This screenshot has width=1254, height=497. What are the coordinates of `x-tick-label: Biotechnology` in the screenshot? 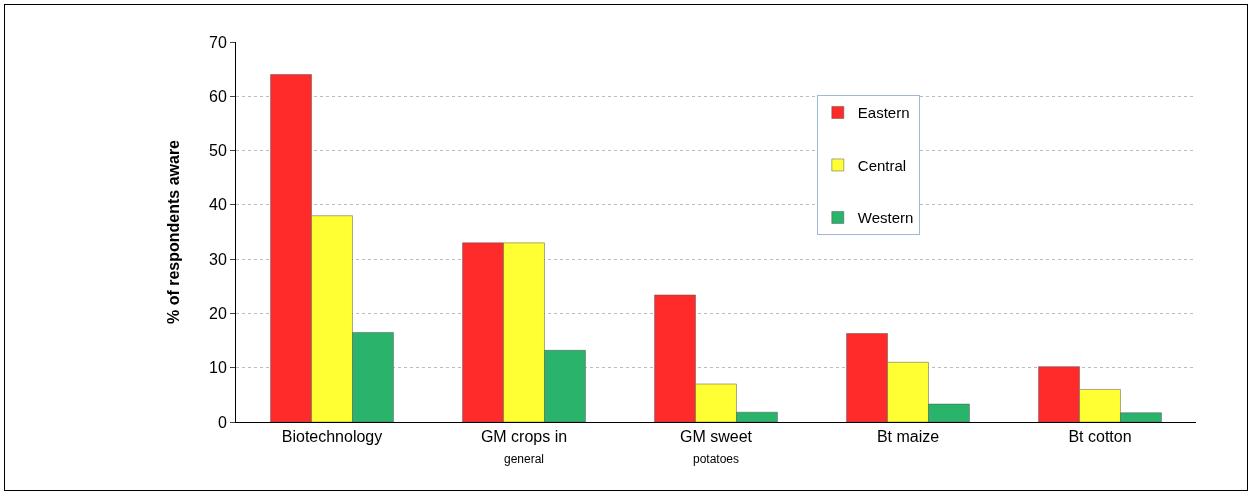 It's located at (332, 437).